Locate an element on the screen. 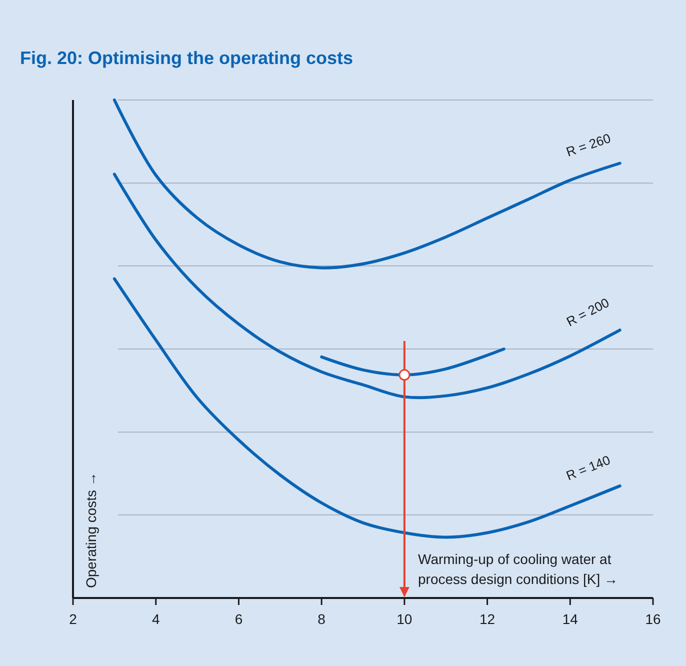 This screenshot has height=666, width=686. x-tick-label: 2 is located at coordinates (73, 619).